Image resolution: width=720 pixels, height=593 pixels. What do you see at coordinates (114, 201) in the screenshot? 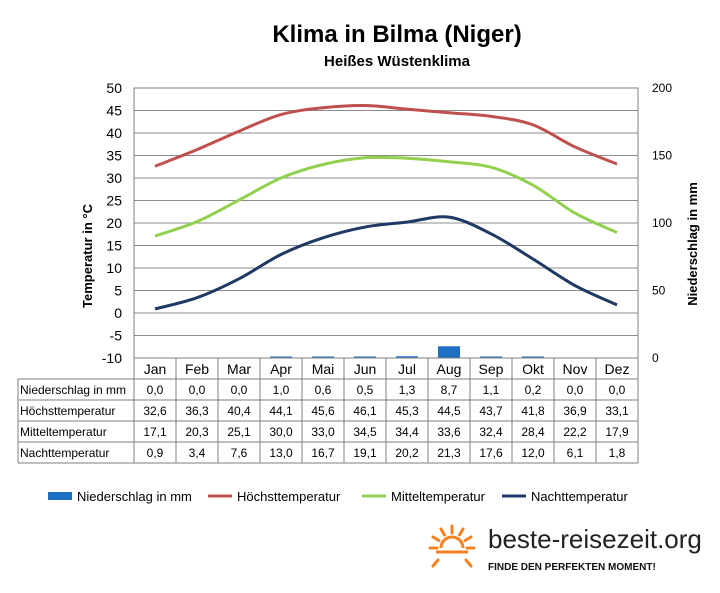
I see `y-tick-label: 25` at bounding box center [114, 201].